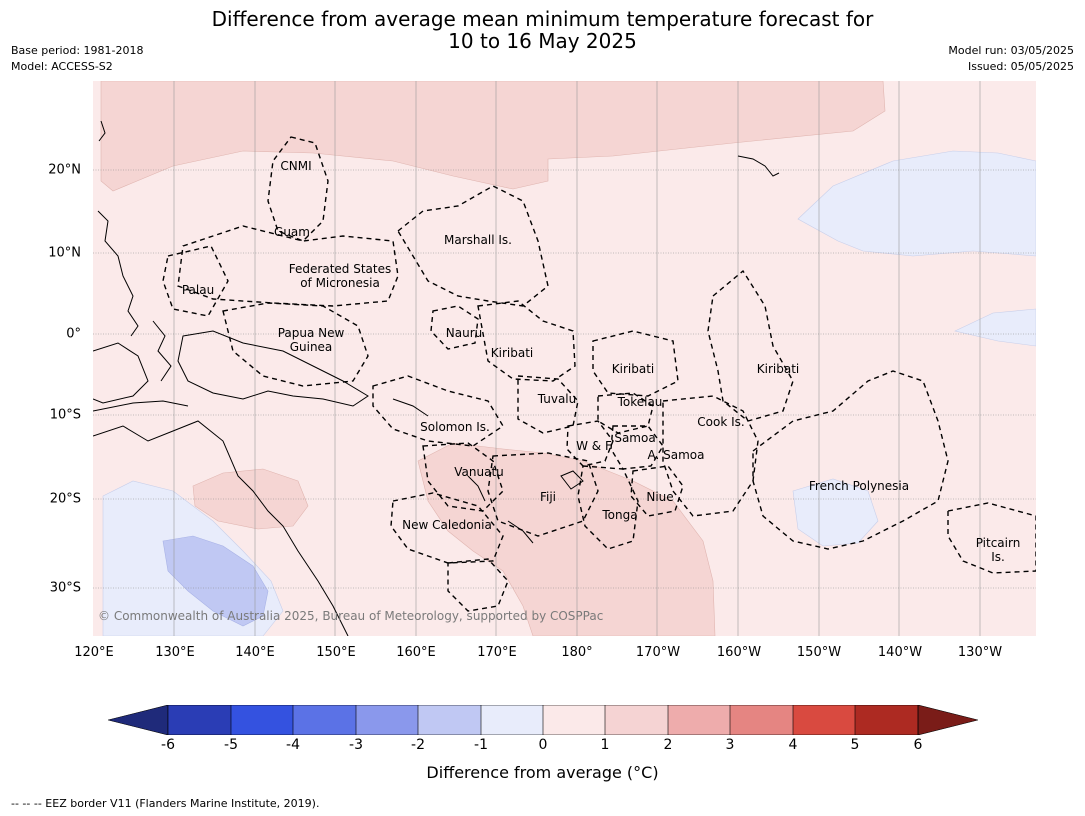 This screenshot has width=1085, height=816. Describe the element at coordinates (1011, 59) in the screenshot. I see `meta-right: Model run: 03/05/2025 Issued: 05/05/2025` at that location.